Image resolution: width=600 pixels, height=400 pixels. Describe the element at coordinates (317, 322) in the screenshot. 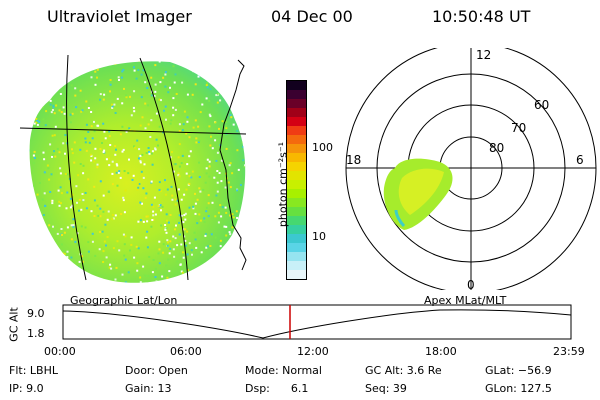

I see `timeline-chart` at that location.